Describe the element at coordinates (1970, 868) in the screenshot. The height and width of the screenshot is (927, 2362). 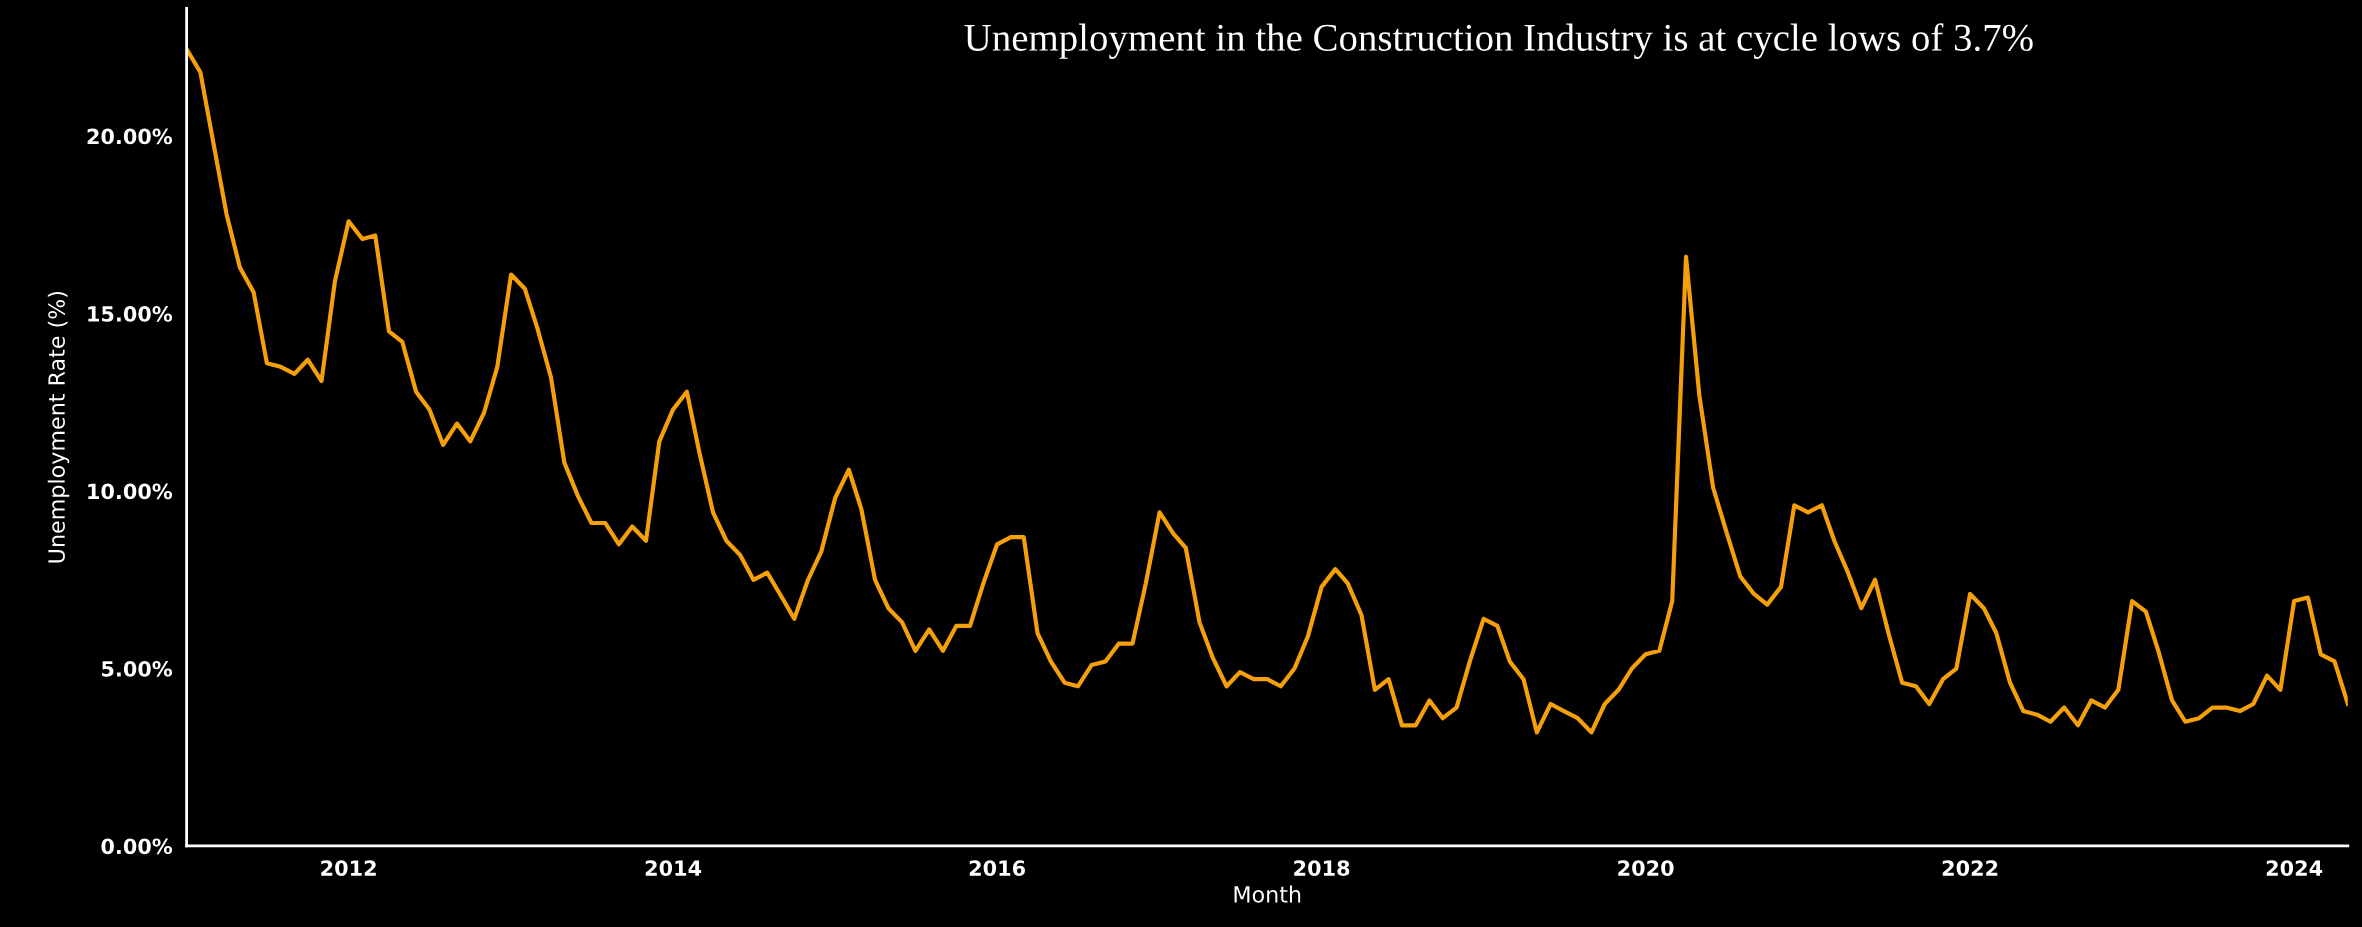
I see `x-tick-label: 2022` at that location.